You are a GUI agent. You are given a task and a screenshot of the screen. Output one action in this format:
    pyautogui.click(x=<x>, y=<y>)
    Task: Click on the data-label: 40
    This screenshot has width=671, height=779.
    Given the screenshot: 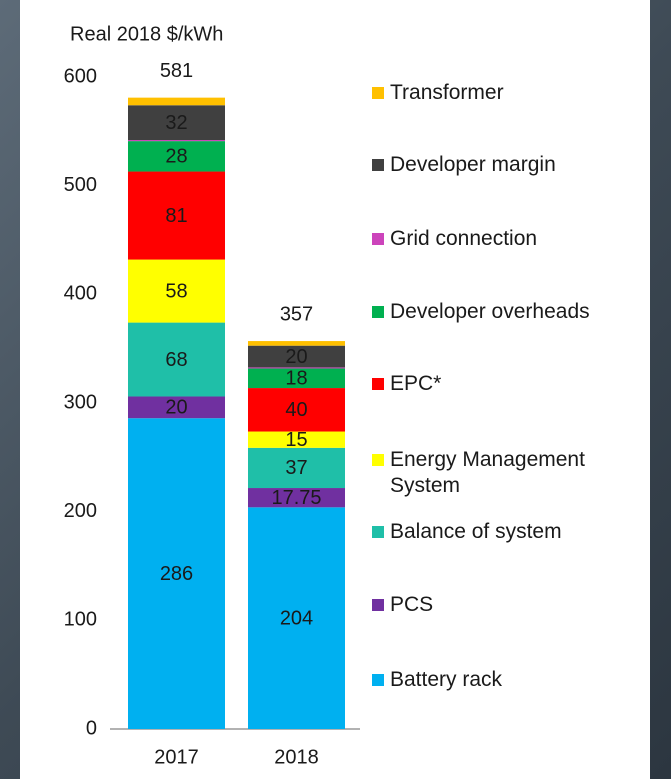 What is the action you would take?
    pyautogui.click(x=296, y=410)
    